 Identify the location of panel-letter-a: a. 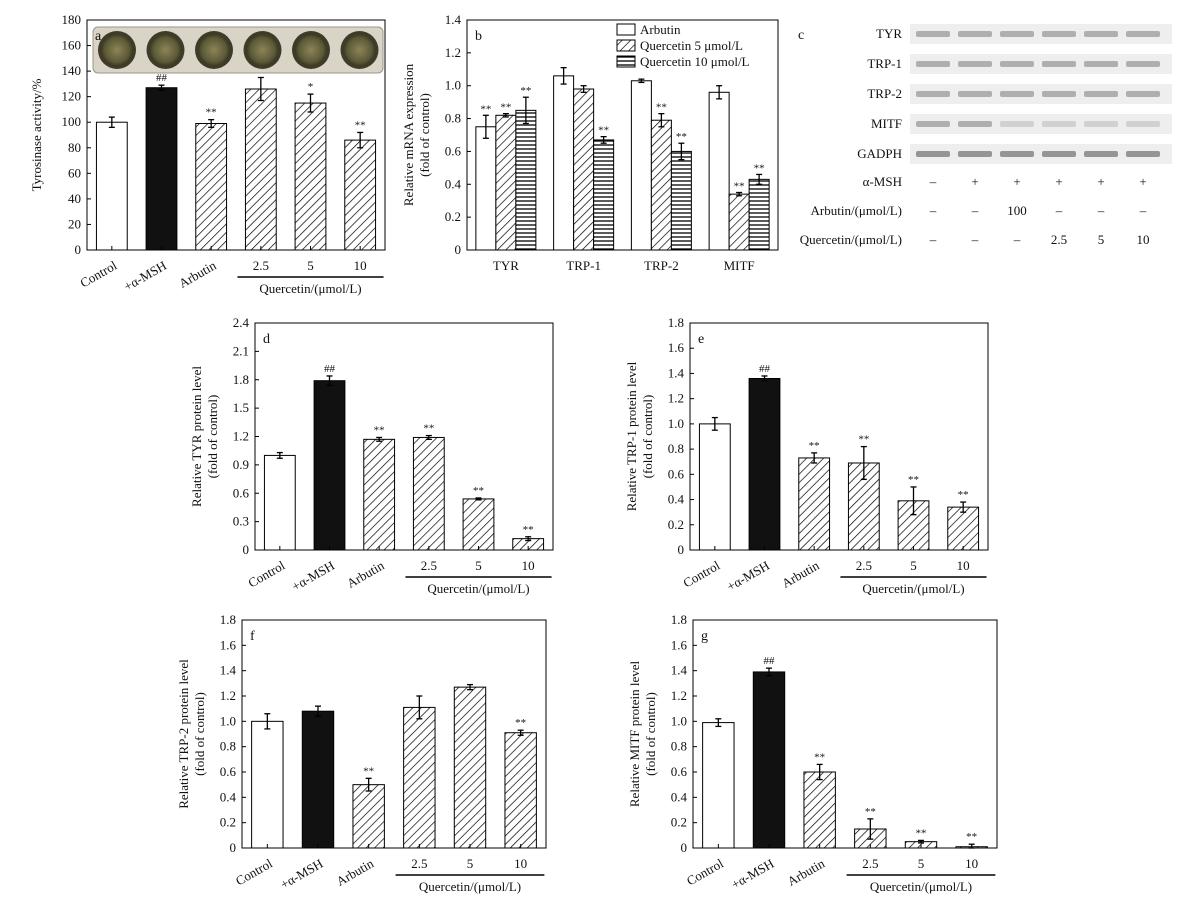
(98, 36).